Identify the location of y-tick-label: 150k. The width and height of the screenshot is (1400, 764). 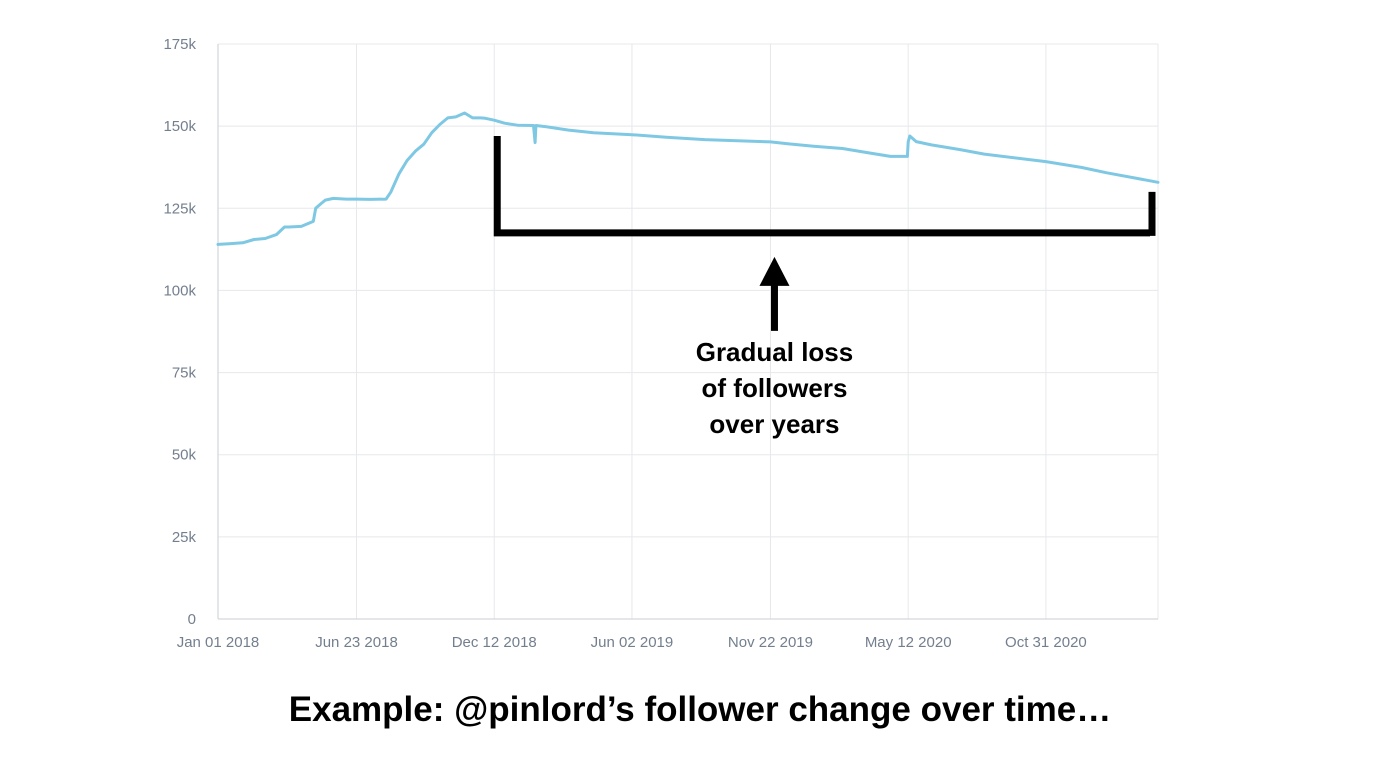
(179, 126).